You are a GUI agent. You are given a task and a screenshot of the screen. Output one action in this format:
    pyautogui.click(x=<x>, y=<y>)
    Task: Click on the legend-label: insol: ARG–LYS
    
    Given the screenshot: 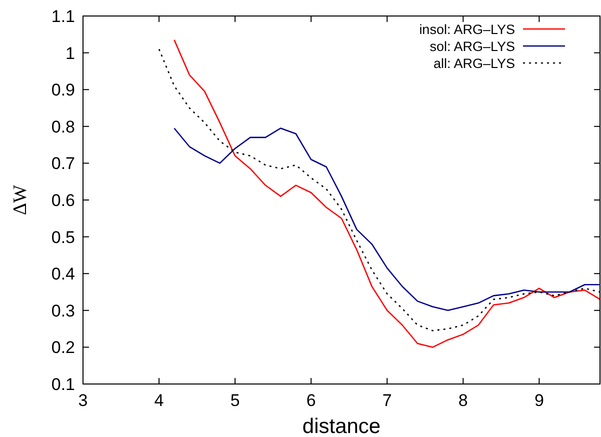 What is the action you would take?
    pyautogui.click(x=467, y=29)
    